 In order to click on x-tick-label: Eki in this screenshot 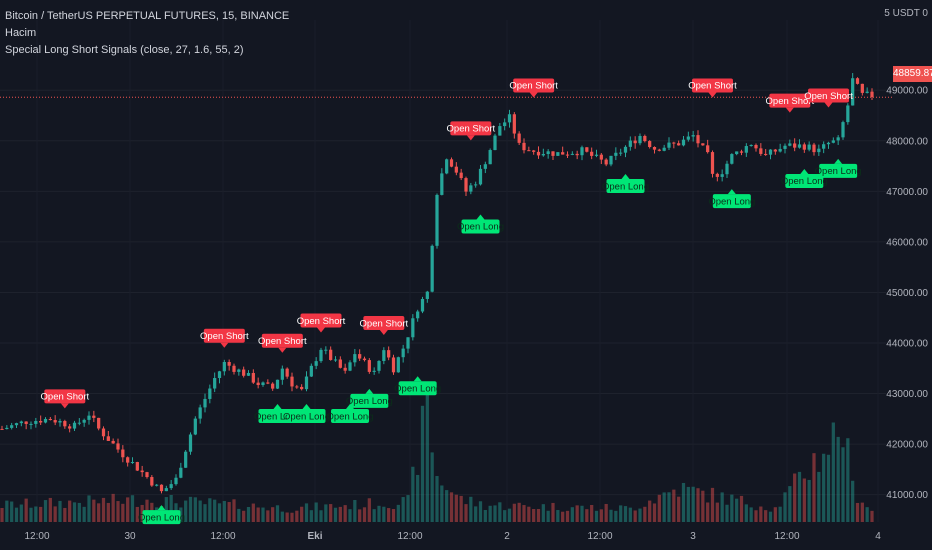, I will do `click(314, 536)`.